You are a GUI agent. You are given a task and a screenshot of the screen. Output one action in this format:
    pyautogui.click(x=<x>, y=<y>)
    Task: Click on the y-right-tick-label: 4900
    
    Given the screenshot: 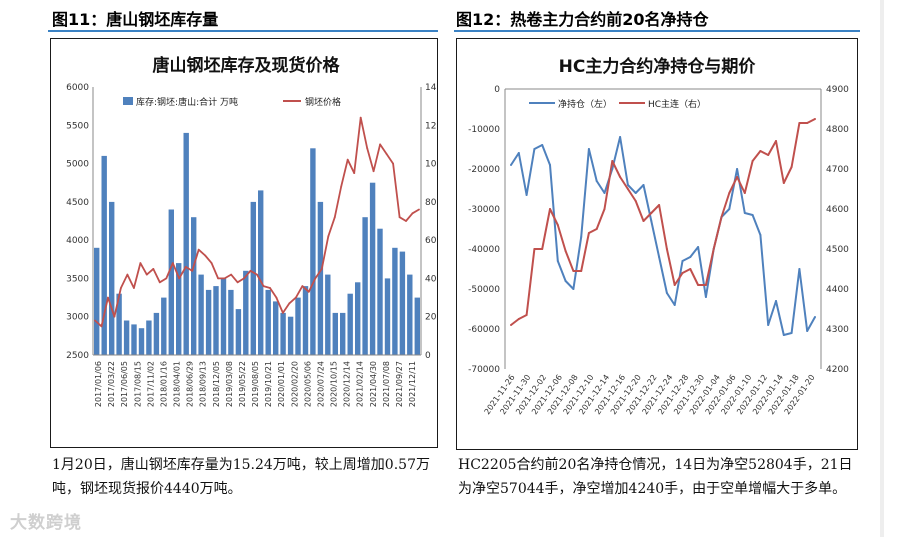 What is the action you would take?
    pyautogui.click(x=837, y=90)
    